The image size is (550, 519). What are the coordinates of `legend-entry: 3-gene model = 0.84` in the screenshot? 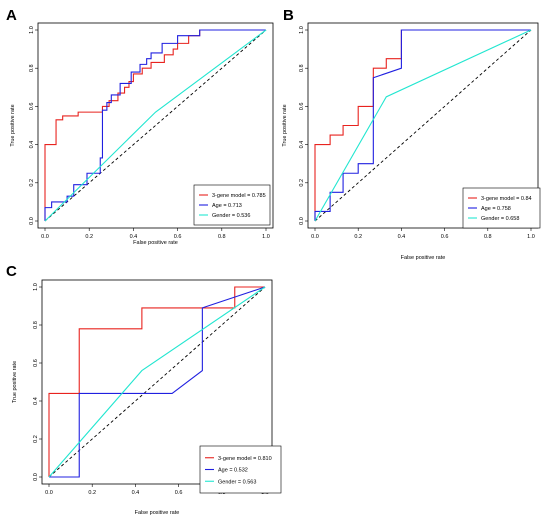 It's located at (506, 199).